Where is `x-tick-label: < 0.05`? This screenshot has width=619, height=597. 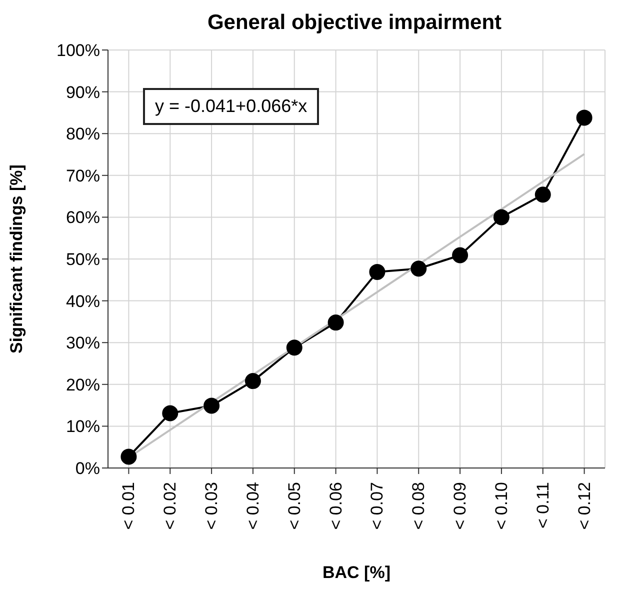 x-tick-label: < 0.05 is located at coordinates (294, 506).